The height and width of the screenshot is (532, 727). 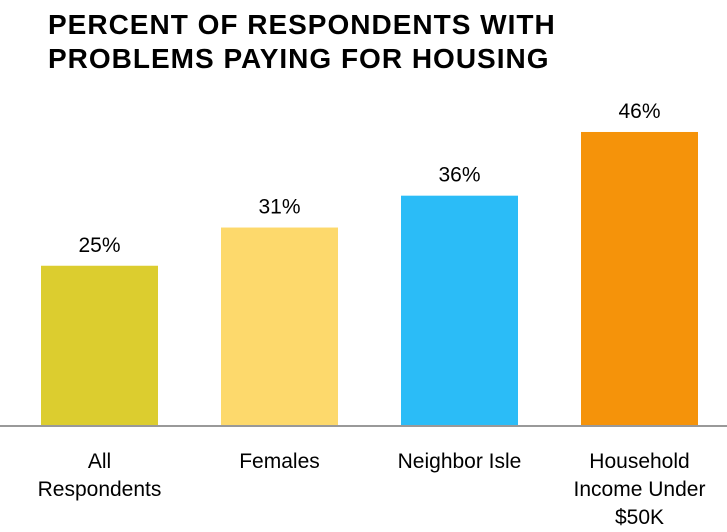 What do you see at coordinates (459, 175) in the screenshot?
I see `value-label: 36%` at bounding box center [459, 175].